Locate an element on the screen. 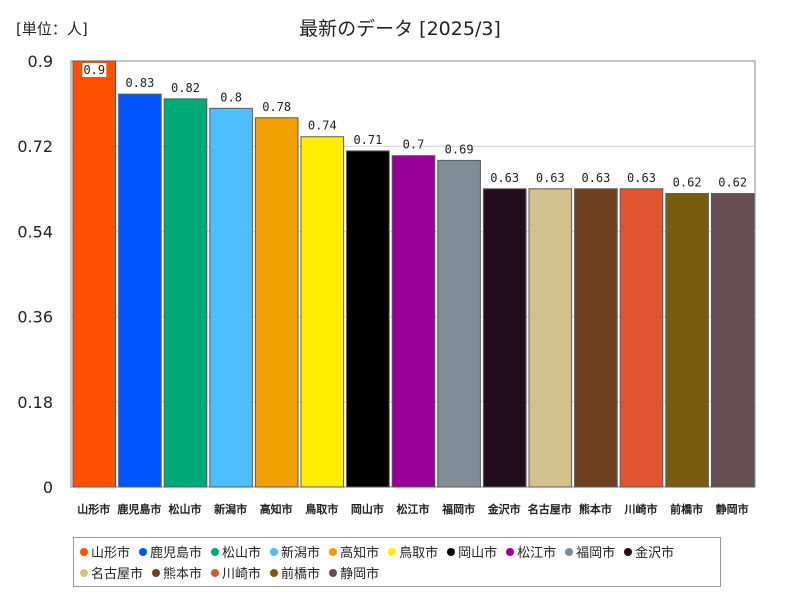 This screenshot has width=800, height=600. legend-label: 金沢市 is located at coordinates (655, 553).